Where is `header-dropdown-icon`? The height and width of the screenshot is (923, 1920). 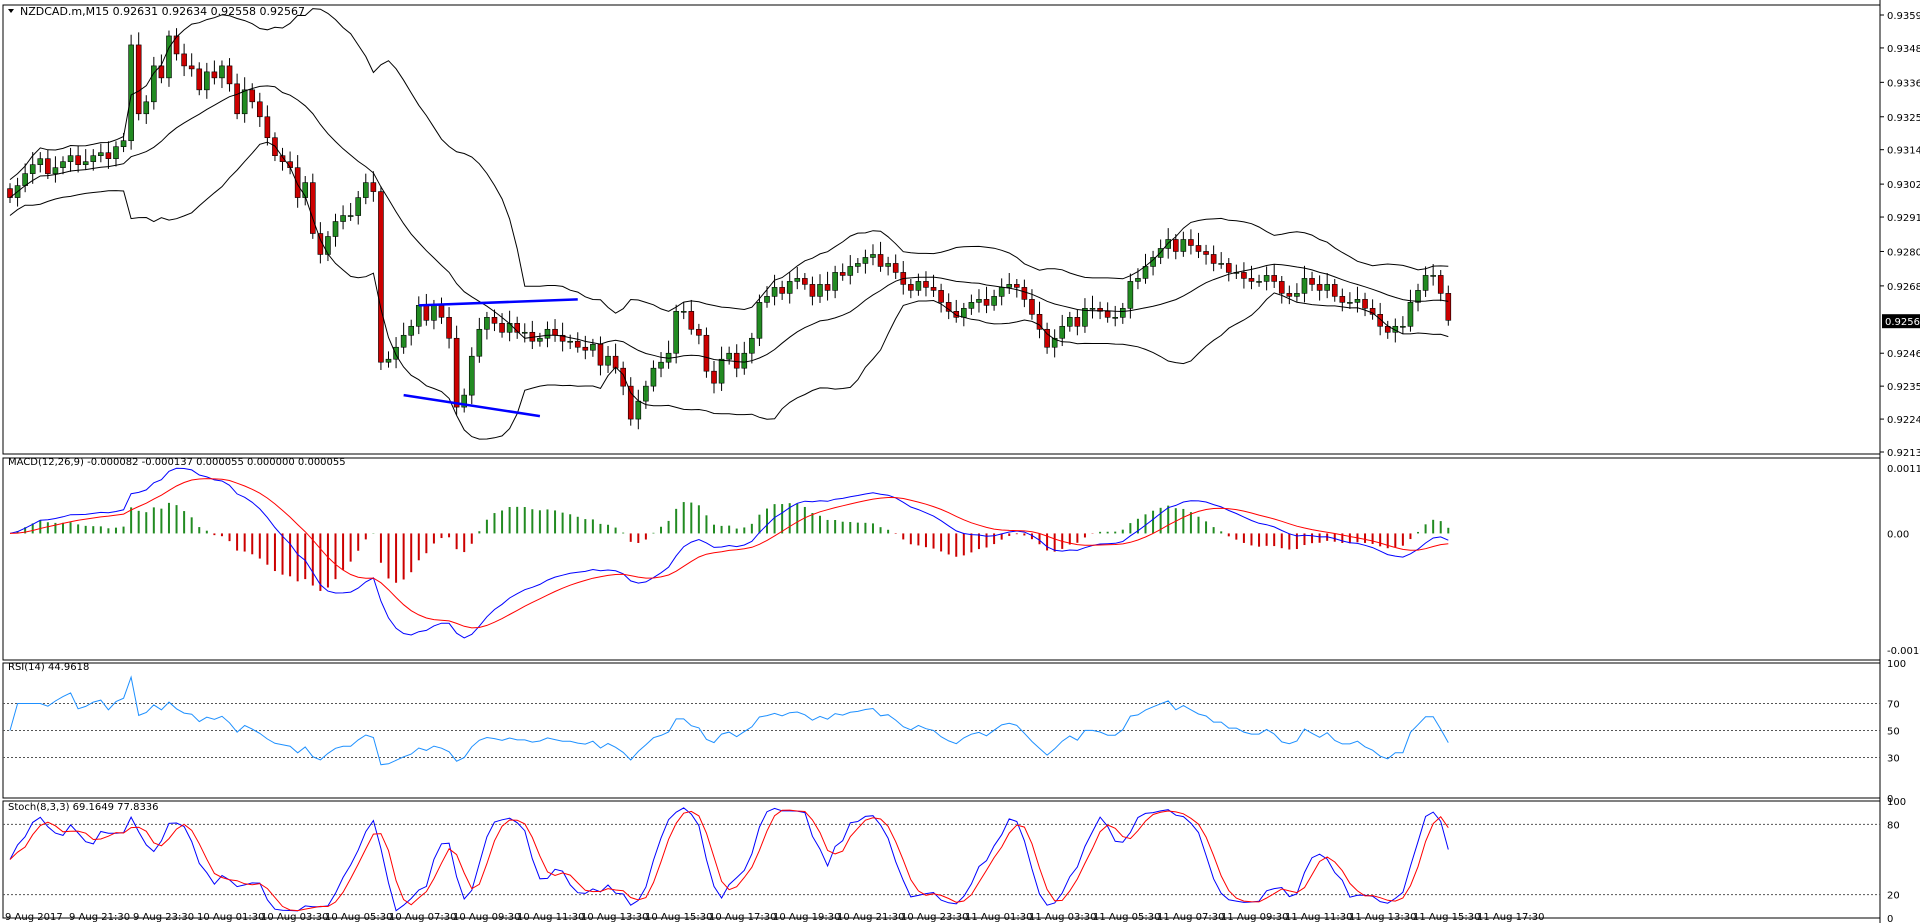
header-dropdown-icon is located at coordinates (11, 11).